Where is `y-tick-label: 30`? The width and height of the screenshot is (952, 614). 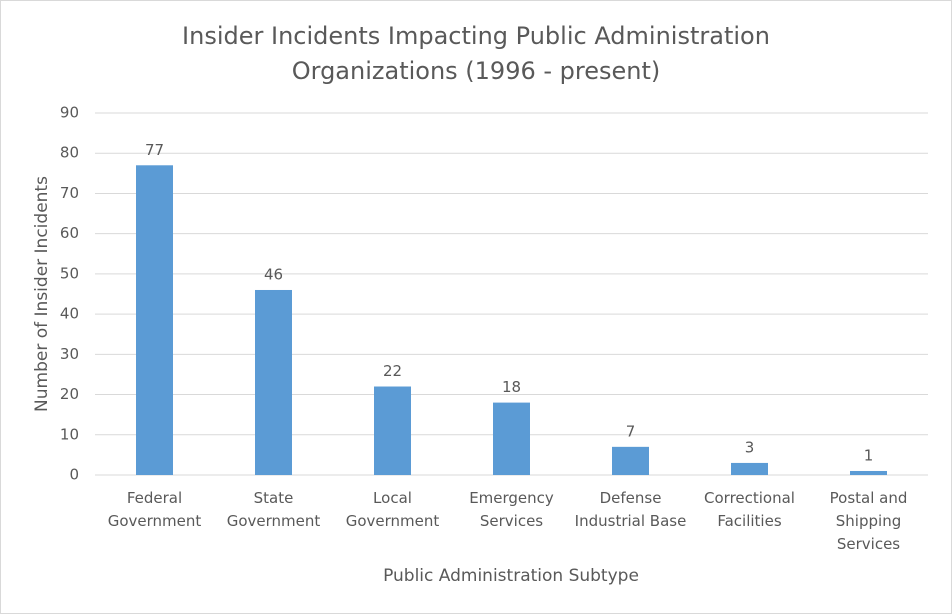
y-tick-label: 30 is located at coordinates (69, 354).